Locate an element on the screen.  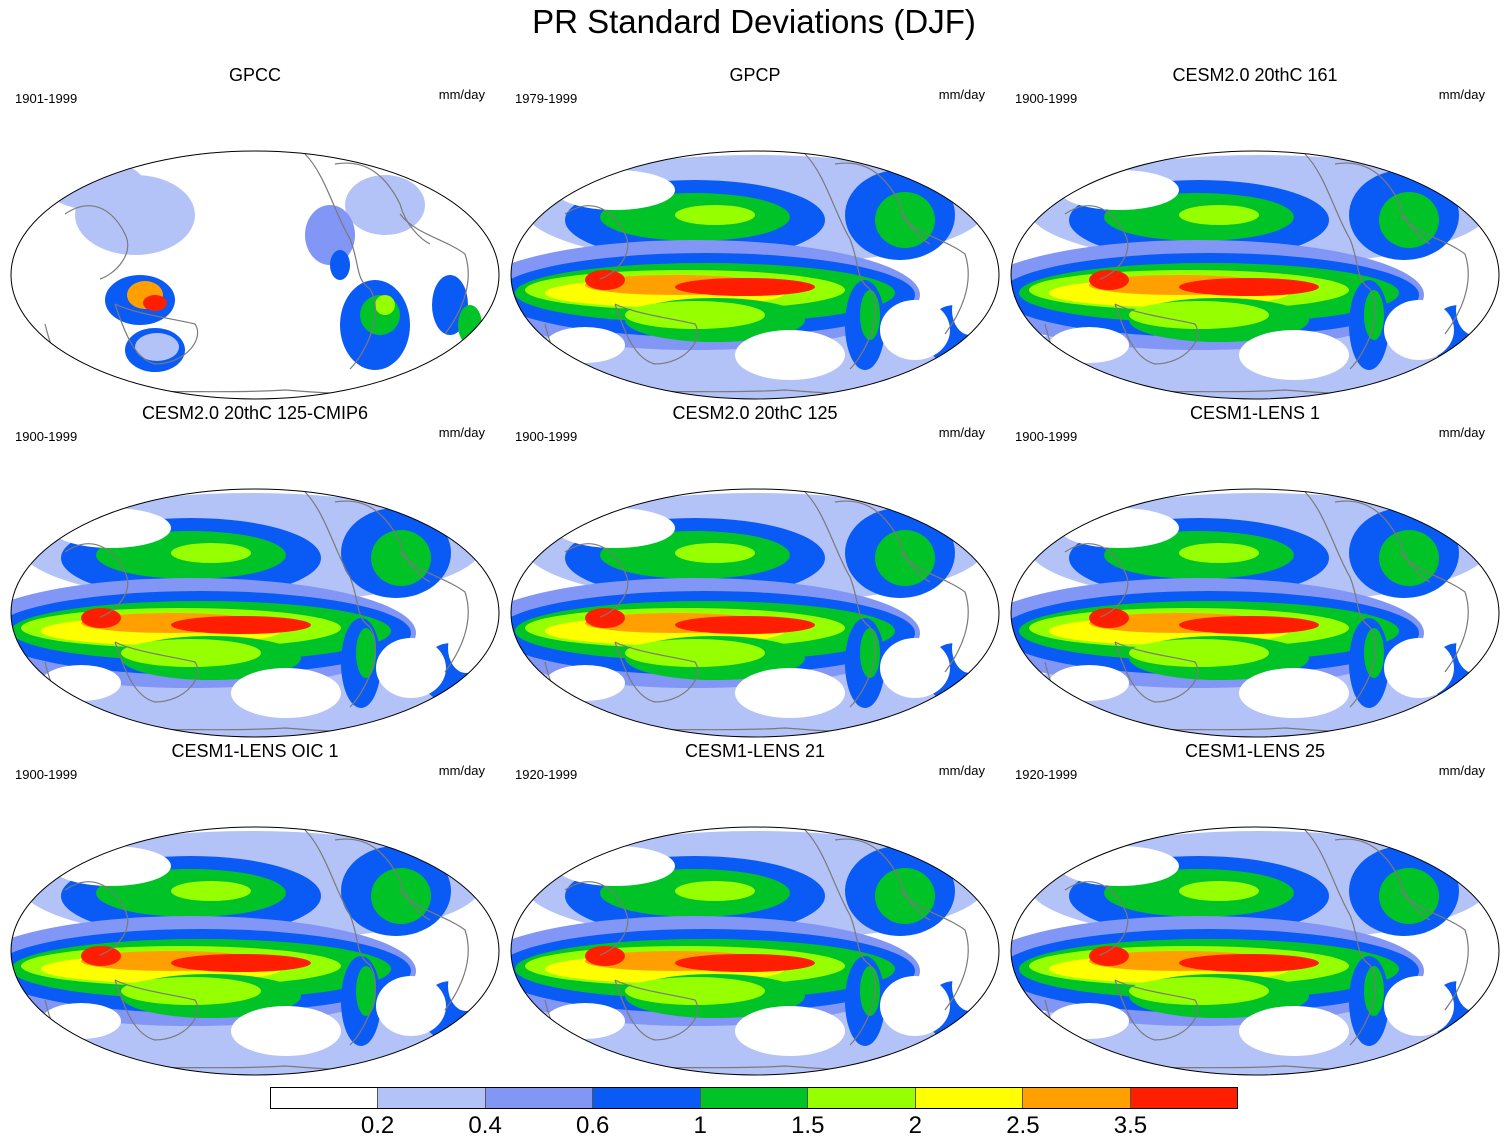
map-panel: CESM1-LENS OIC 1 1900-1999 mm/day is located at coordinates (255, 909).